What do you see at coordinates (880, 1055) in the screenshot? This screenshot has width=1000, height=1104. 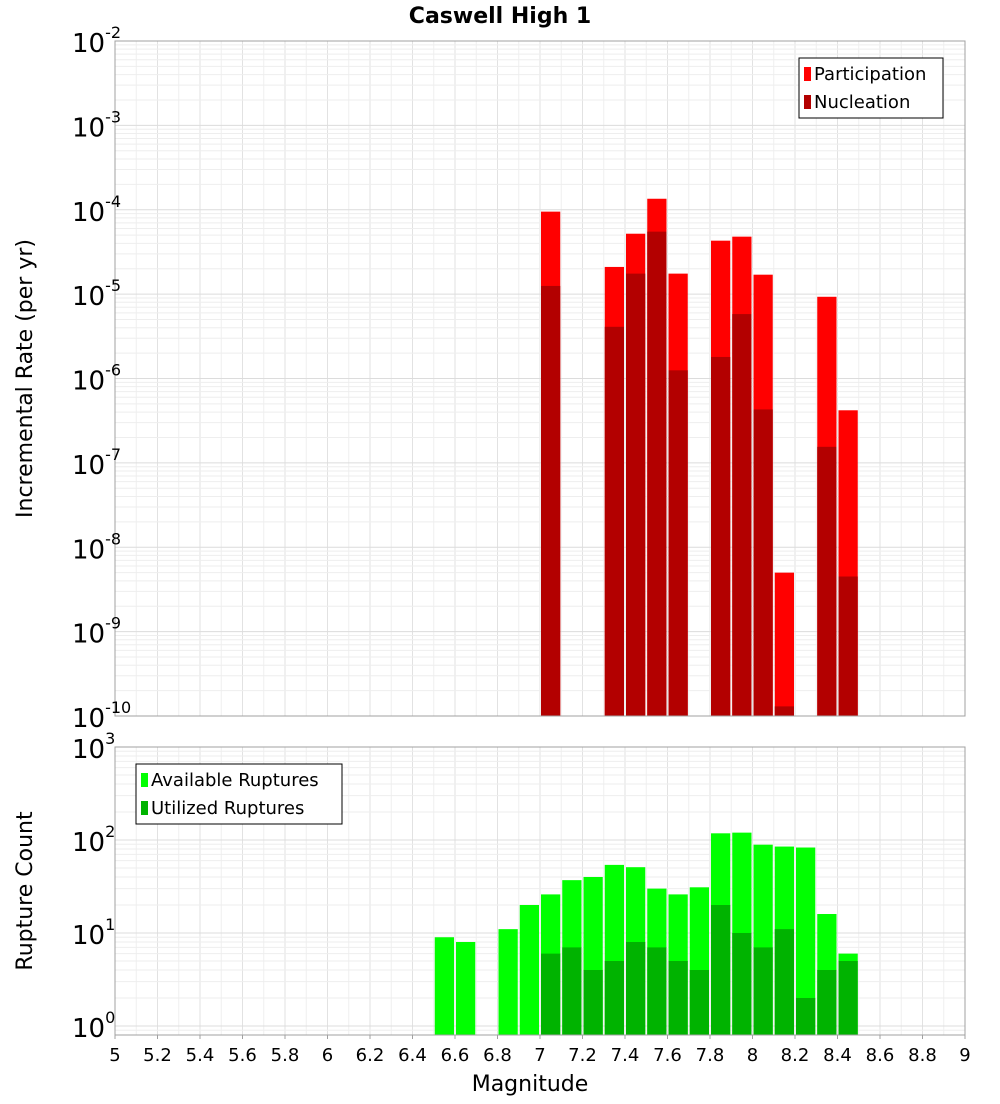 I see `x-tick-label: 8.6` at bounding box center [880, 1055].